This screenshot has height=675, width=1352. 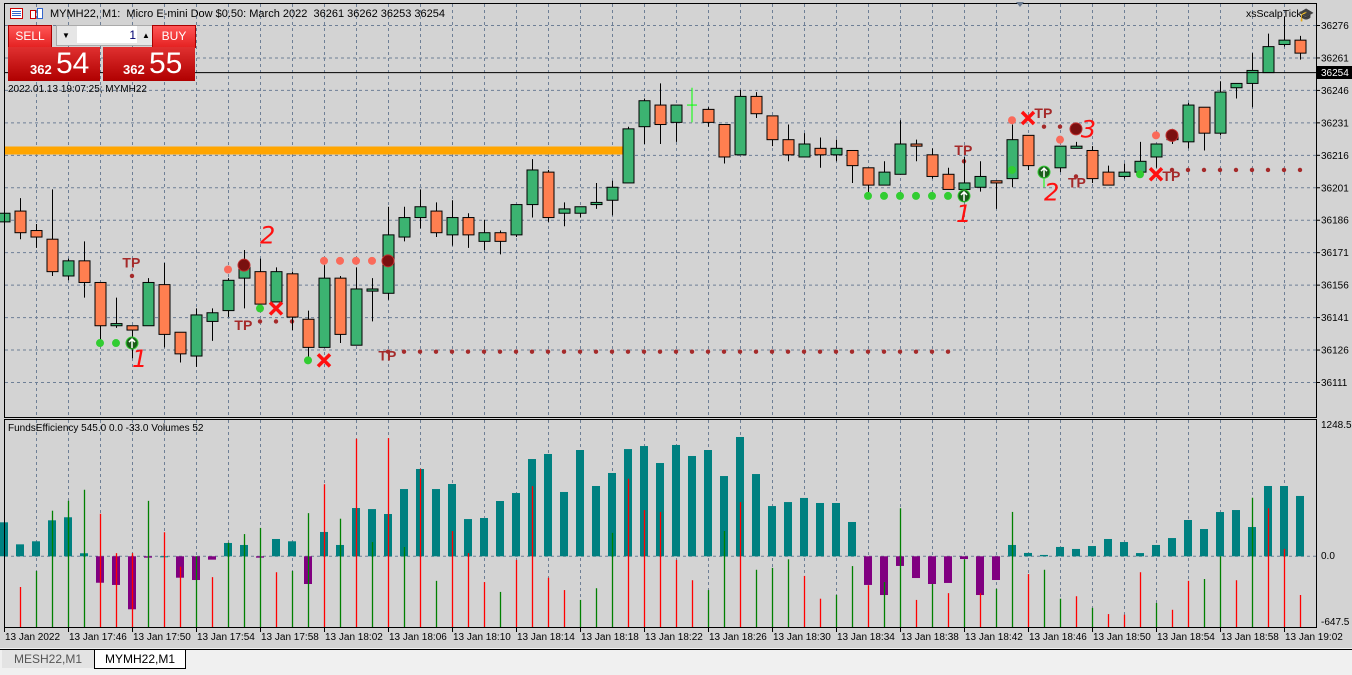 What do you see at coordinates (30, 36) in the screenshot?
I see `sell-button: SELL` at bounding box center [30, 36].